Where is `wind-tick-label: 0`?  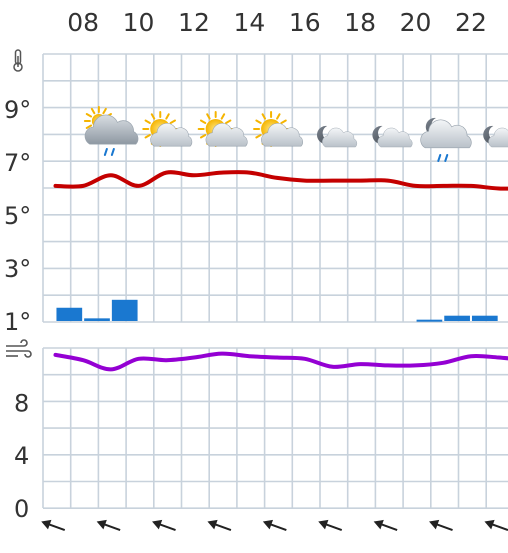
wind-tick-label: 0 is located at coordinates (21, 509).